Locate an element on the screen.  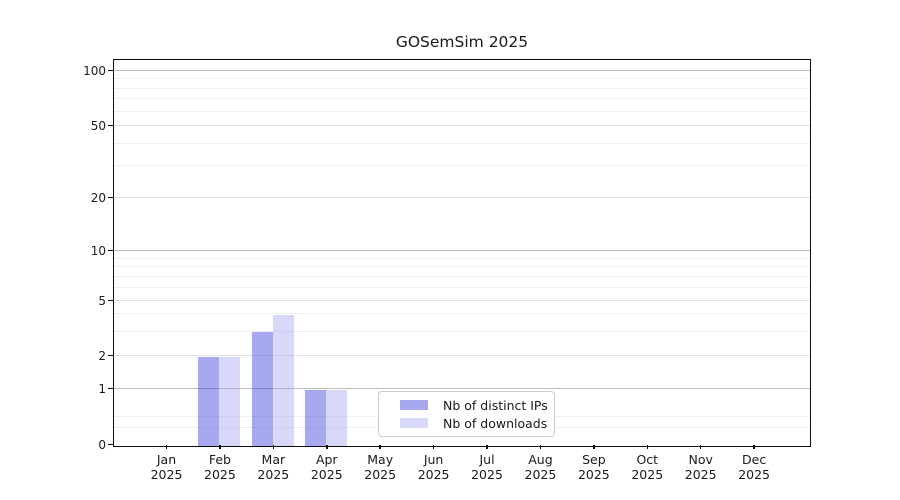
y-tick-label: 5 is located at coordinates (102, 300).